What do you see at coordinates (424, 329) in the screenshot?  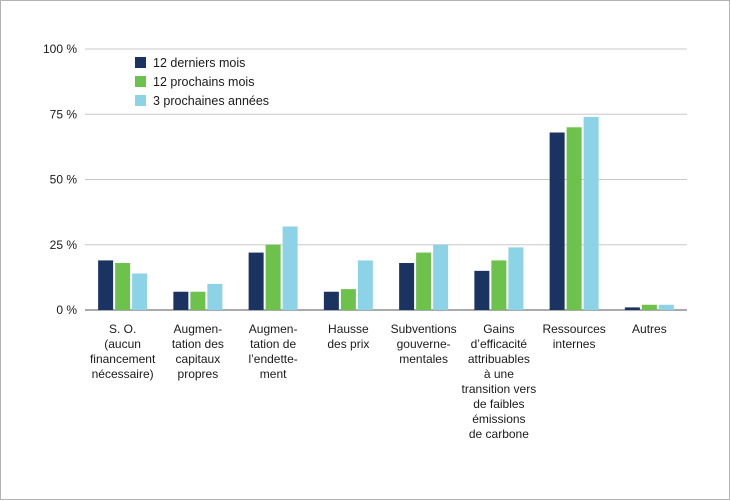 I see `x-tick-label-line: Subventions` at bounding box center [424, 329].